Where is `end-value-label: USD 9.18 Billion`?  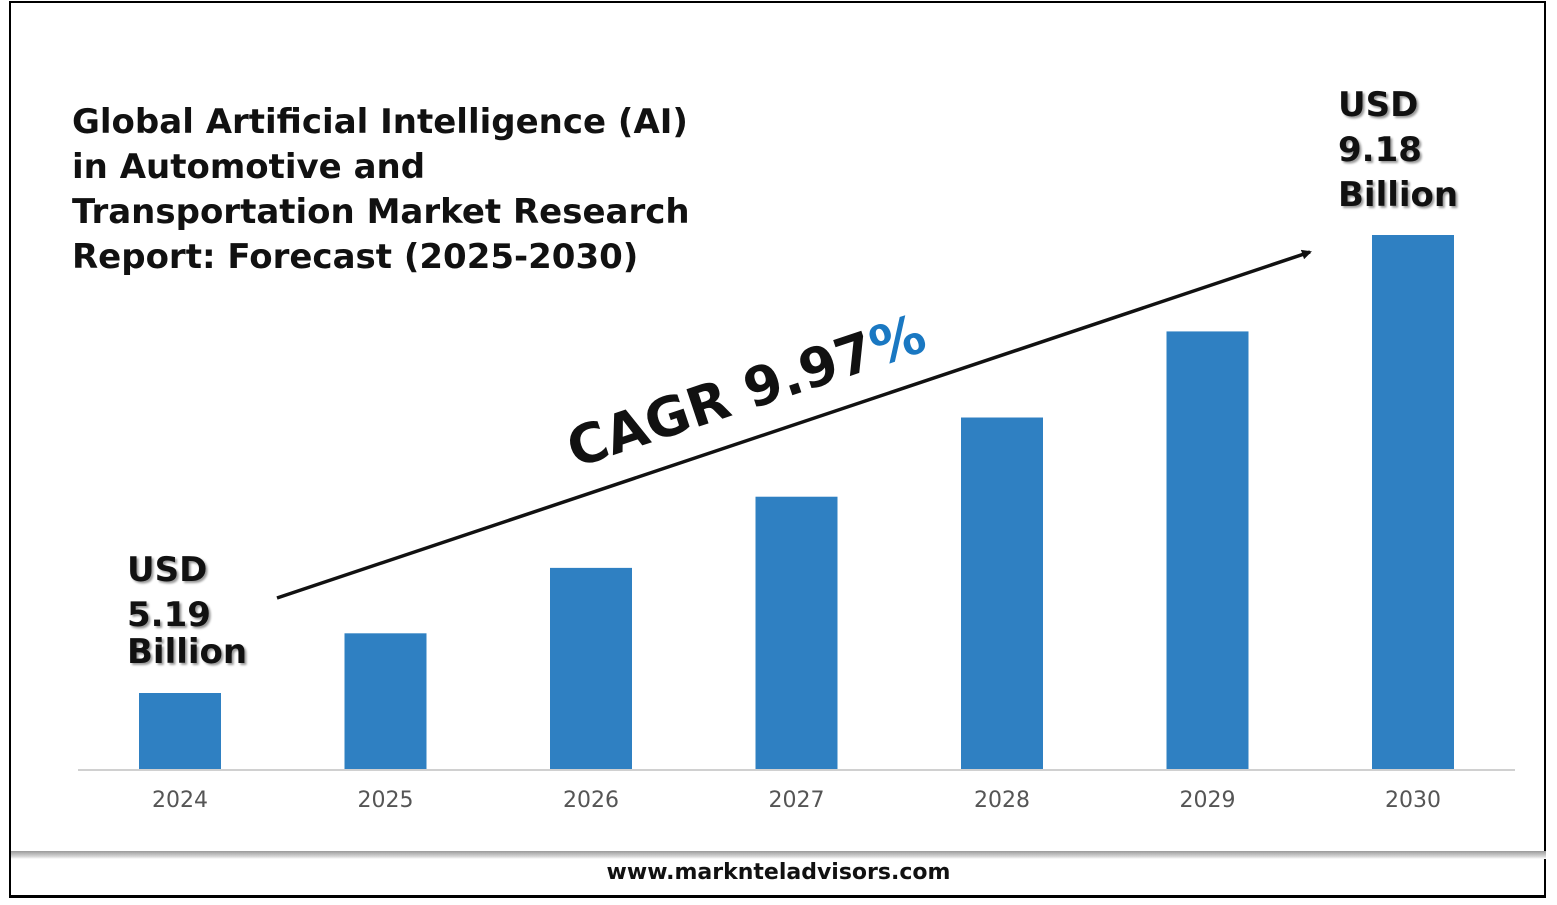
end-value-label: USD 9.18 Billion is located at coordinates (1398, 150).